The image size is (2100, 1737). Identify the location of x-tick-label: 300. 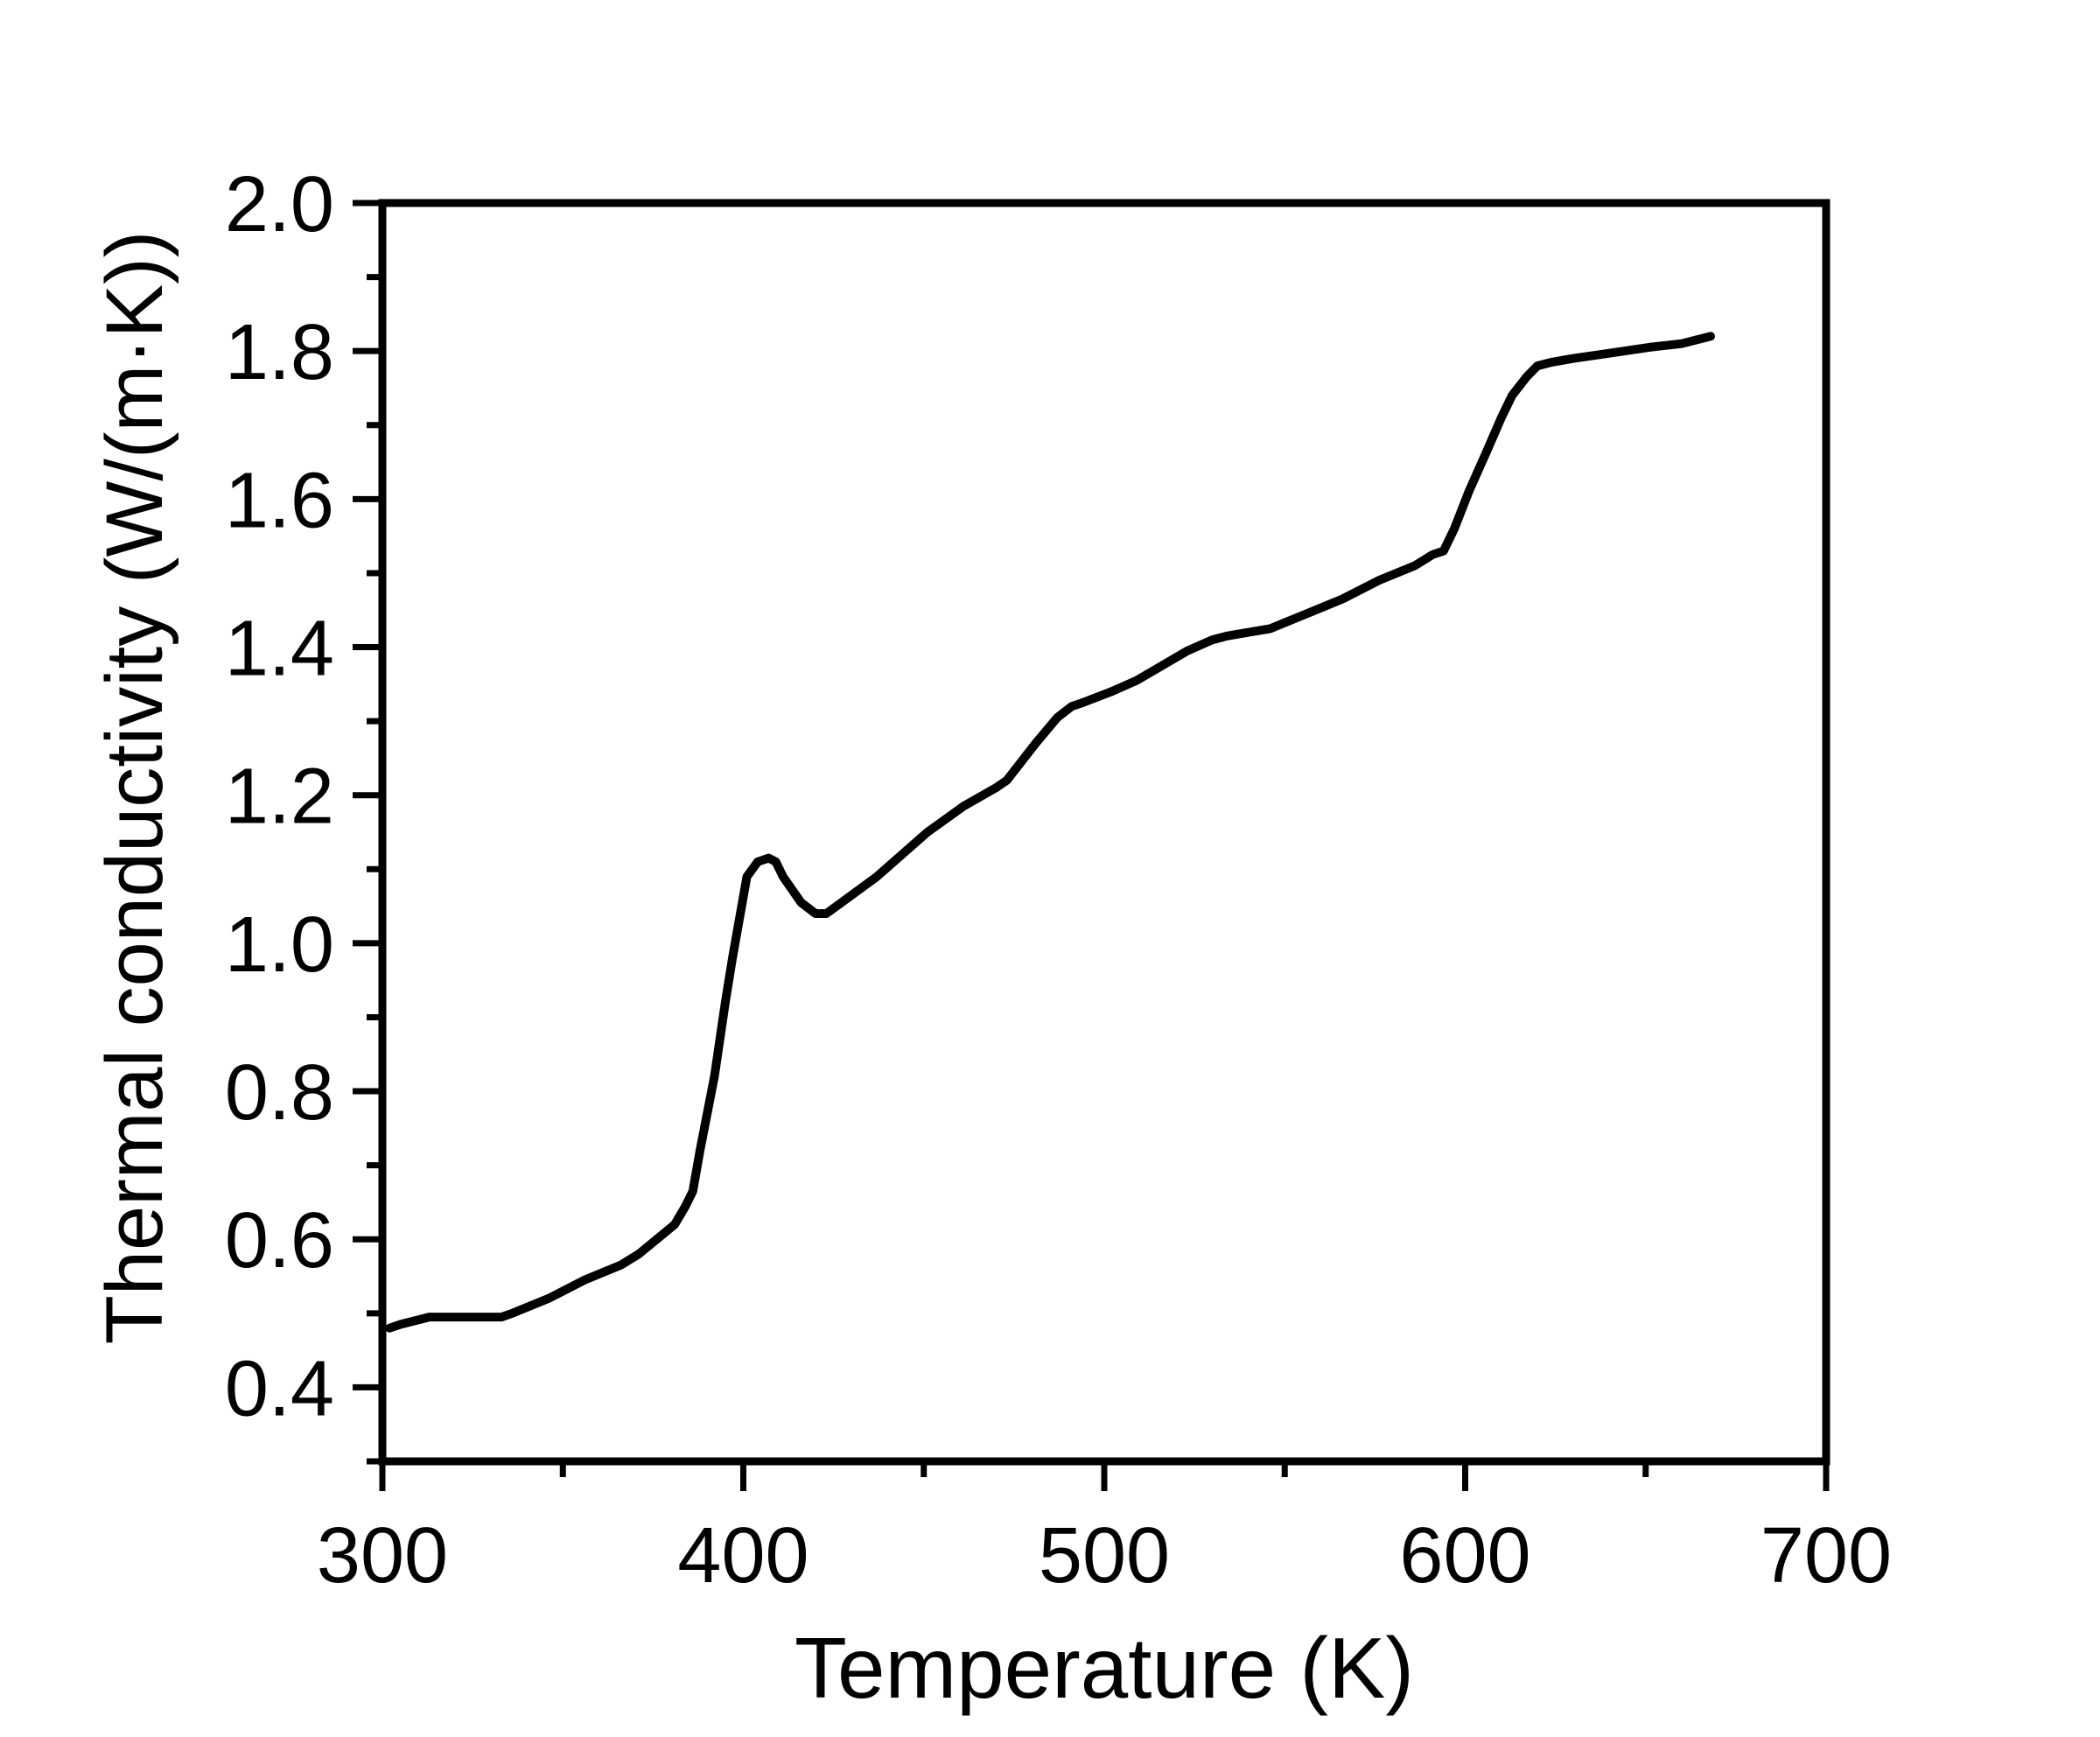
(382, 1556).